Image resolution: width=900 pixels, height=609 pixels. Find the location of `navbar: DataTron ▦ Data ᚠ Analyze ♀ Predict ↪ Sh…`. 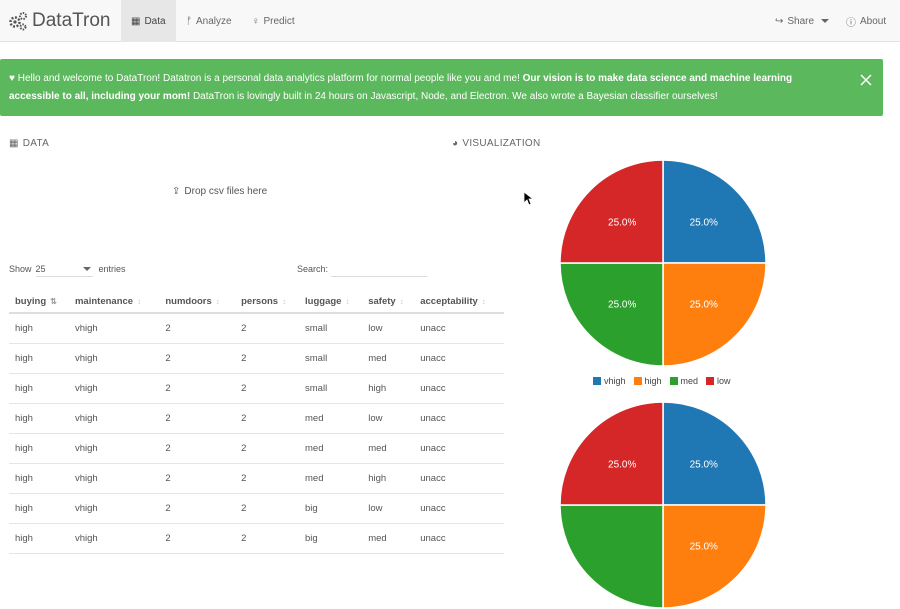

navbar: DataTron ▦ Data ᚠ Analyze ♀ Predict ↪ Sh… is located at coordinates (450, 21).